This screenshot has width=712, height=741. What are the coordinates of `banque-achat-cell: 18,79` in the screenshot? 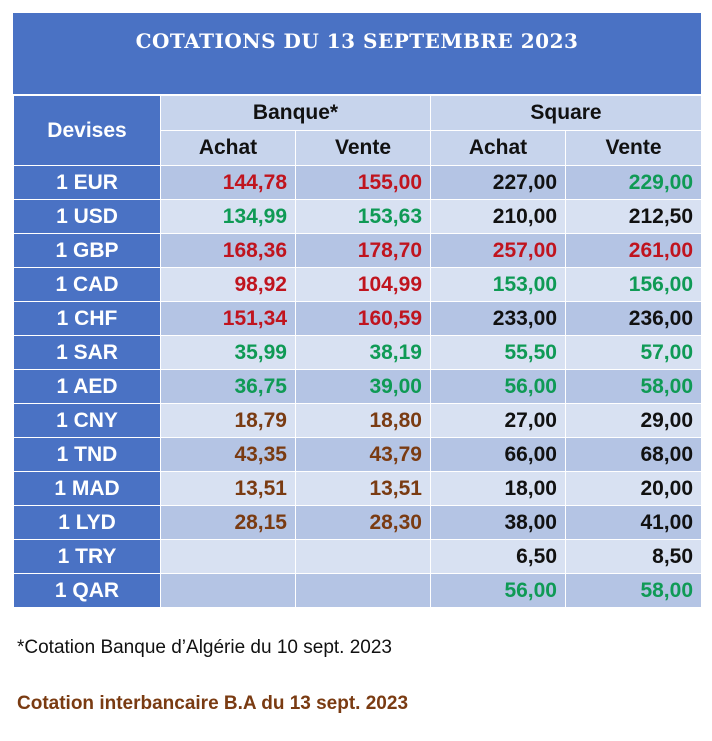 It's located at (228, 420).